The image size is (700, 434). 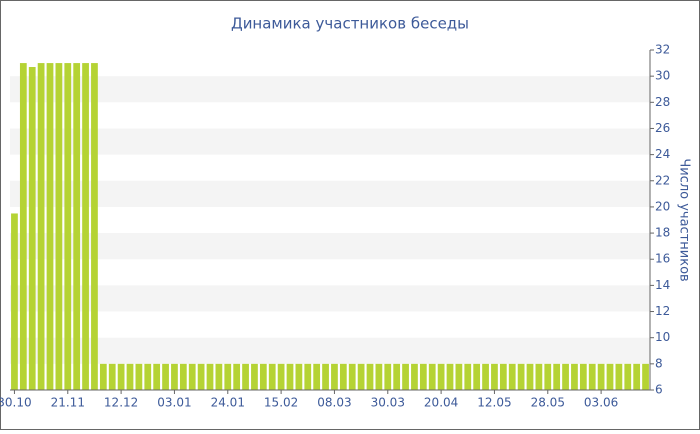 I want to click on x-tick-label: 21.11, so click(x=68, y=403).